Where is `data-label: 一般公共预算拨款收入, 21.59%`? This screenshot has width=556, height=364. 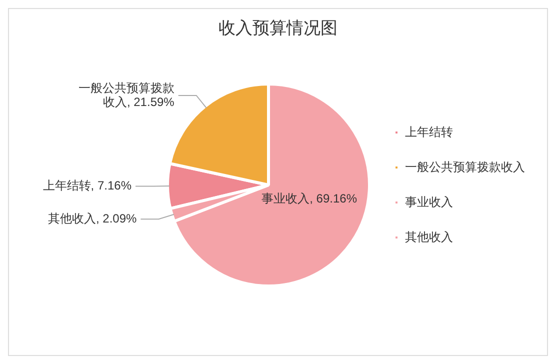
data-label: 一般公共预算拨款收入, 21.59% is located at coordinates (126, 94).